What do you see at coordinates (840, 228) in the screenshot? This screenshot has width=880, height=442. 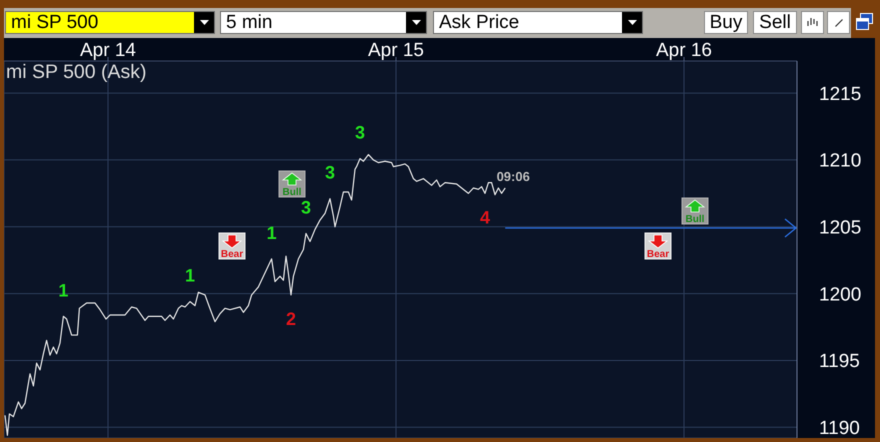 I see `y-tick-label: 1205` at bounding box center [840, 228].